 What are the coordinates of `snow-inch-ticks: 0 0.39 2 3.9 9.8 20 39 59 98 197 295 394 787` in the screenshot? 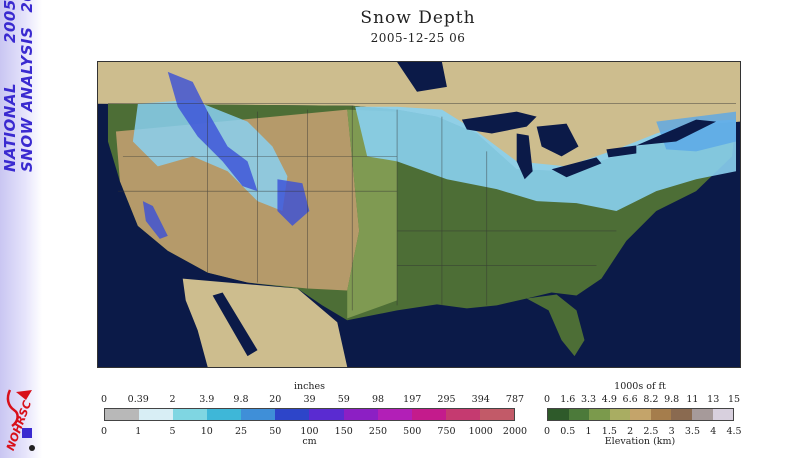 It's located at (312, 400).